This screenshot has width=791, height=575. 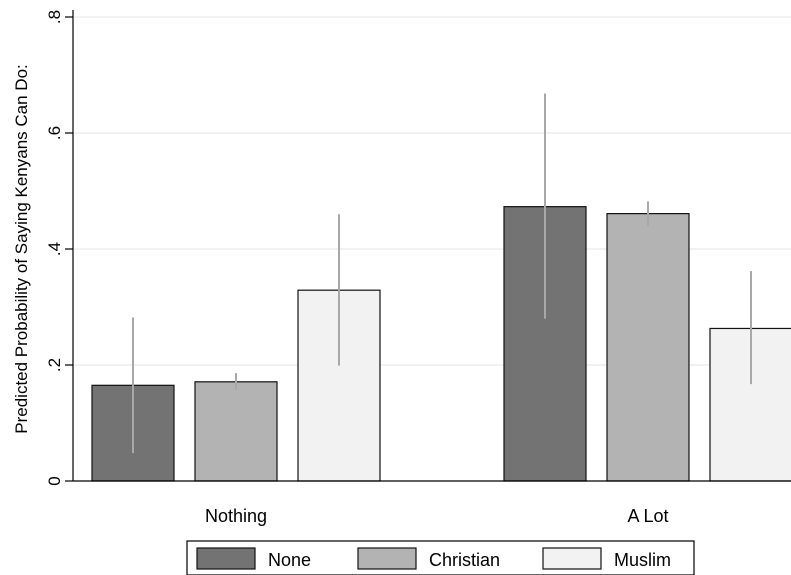 What do you see at coordinates (387, 558) in the screenshot?
I see `legend-swatch-christian` at bounding box center [387, 558].